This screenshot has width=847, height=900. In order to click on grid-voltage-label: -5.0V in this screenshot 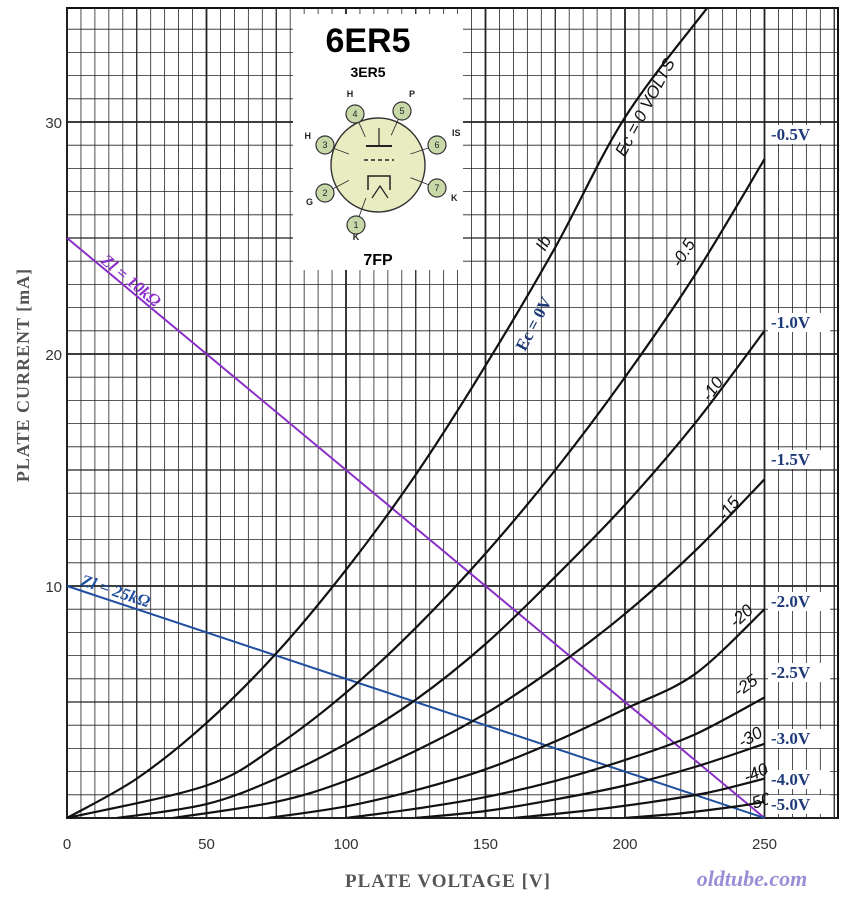, I will do `click(791, 804)`.